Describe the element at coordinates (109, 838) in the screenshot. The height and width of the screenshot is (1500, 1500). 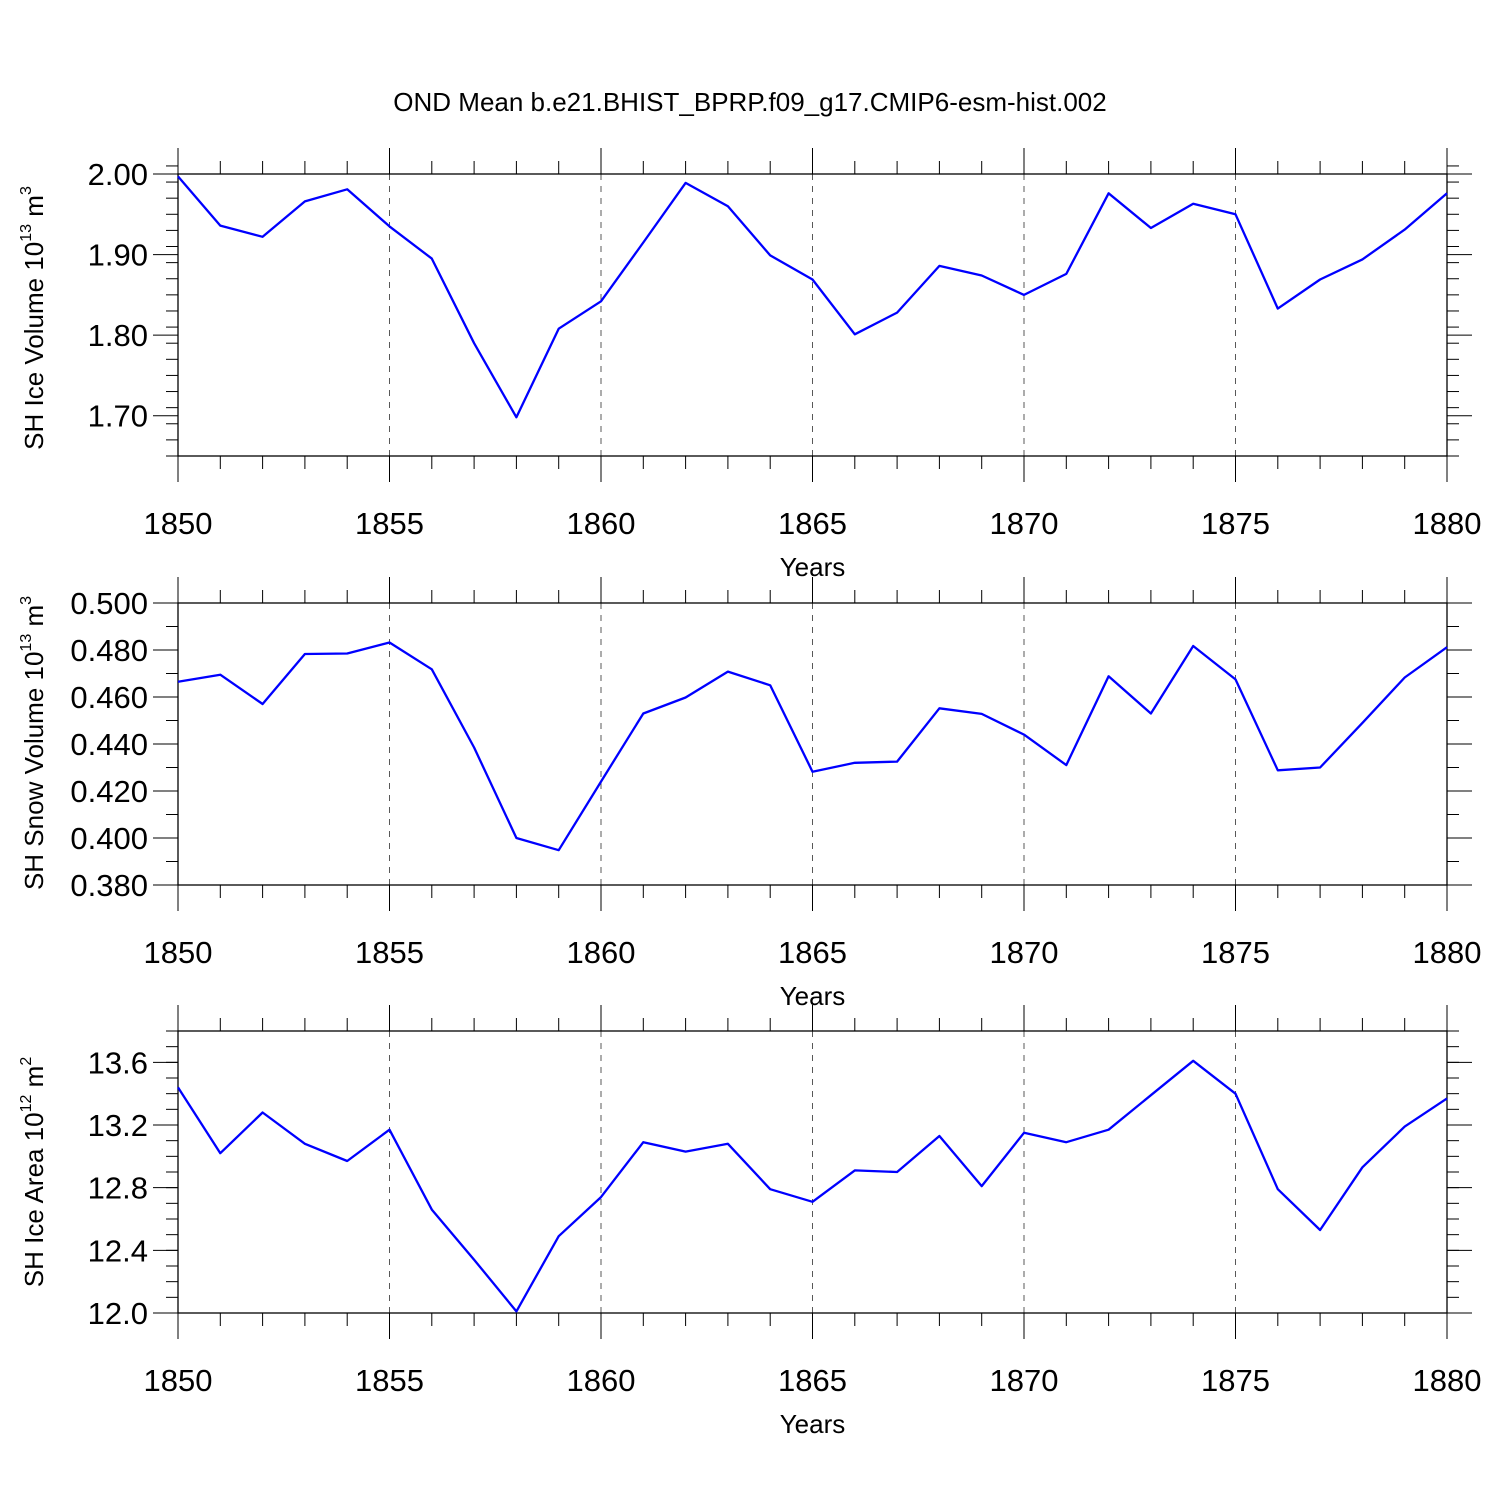
I see `snow-volume-y-tick-label: 0.400` at that location.